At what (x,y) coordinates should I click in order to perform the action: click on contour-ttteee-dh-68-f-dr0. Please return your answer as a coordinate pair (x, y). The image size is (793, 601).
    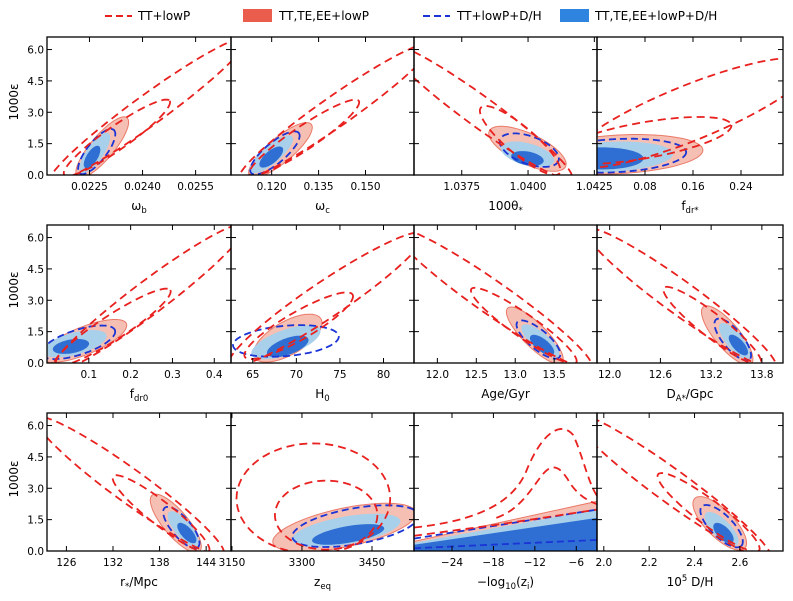
    Looking at the image, I should click on (71, 346).